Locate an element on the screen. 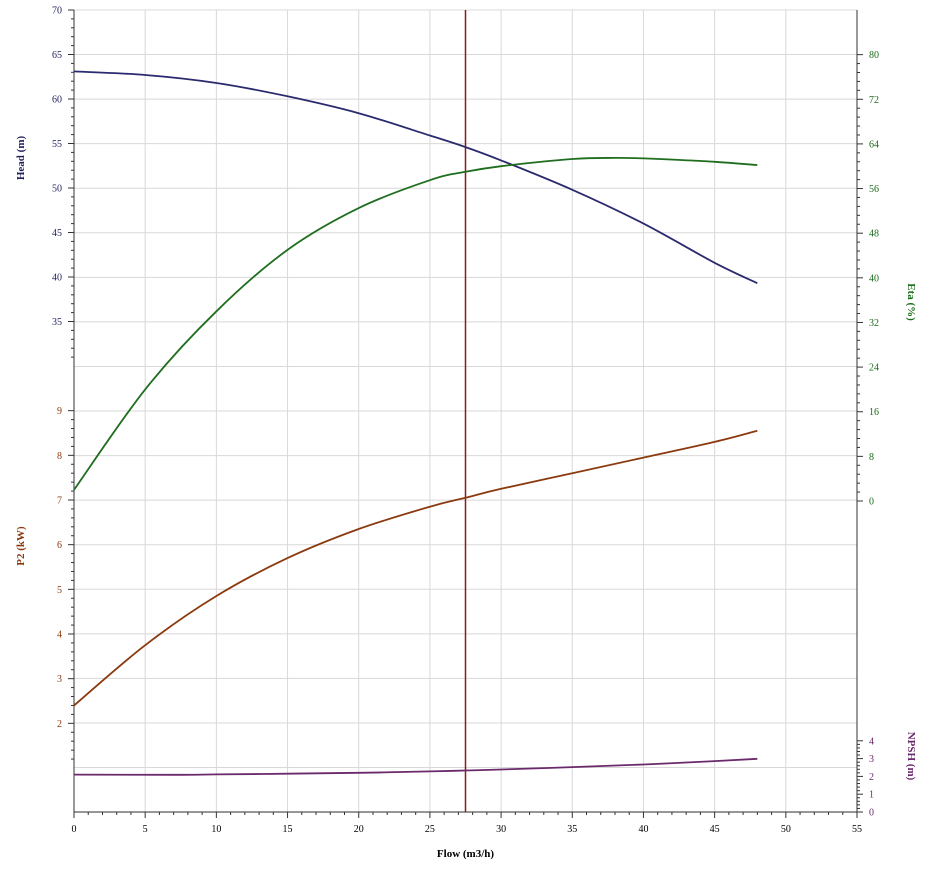 Image resolution: width=932 pixels, height=872 pixels. power-tick-label: 8 is located at coordinates (59, 456).